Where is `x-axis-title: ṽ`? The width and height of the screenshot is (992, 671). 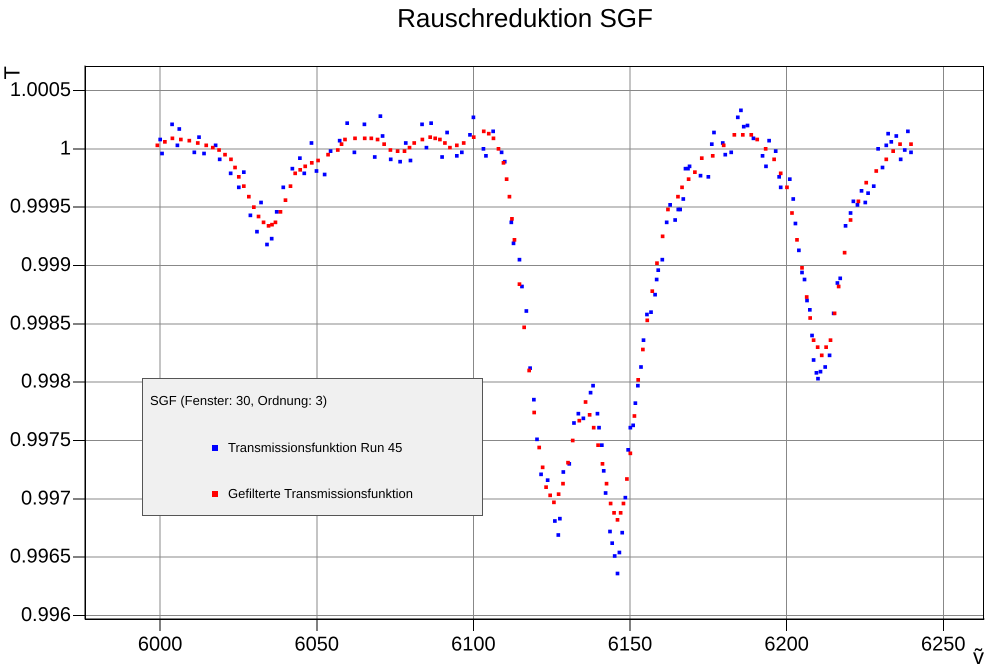
x-axis-title: ṽ is located at coordinates (978, 656).